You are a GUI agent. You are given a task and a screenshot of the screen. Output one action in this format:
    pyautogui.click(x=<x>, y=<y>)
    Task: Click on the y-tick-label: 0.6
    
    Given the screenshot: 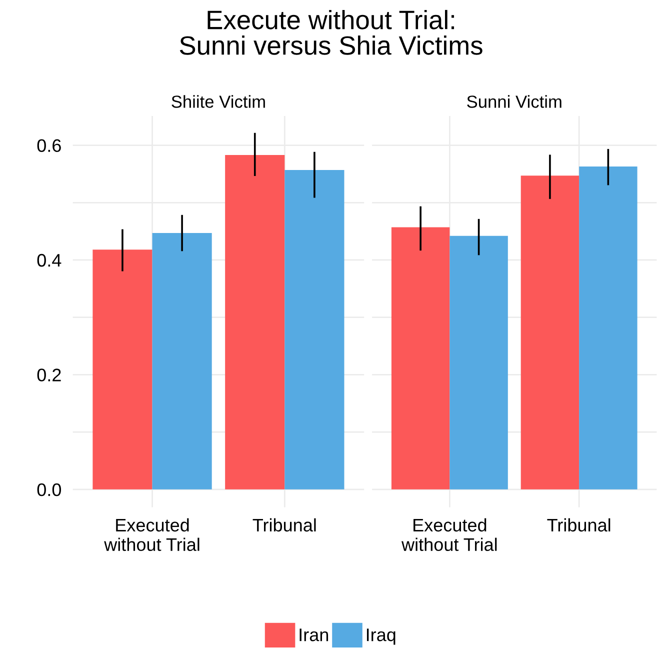 What is the action you would take?
    pyautogui.click(x=49, y=145)
    